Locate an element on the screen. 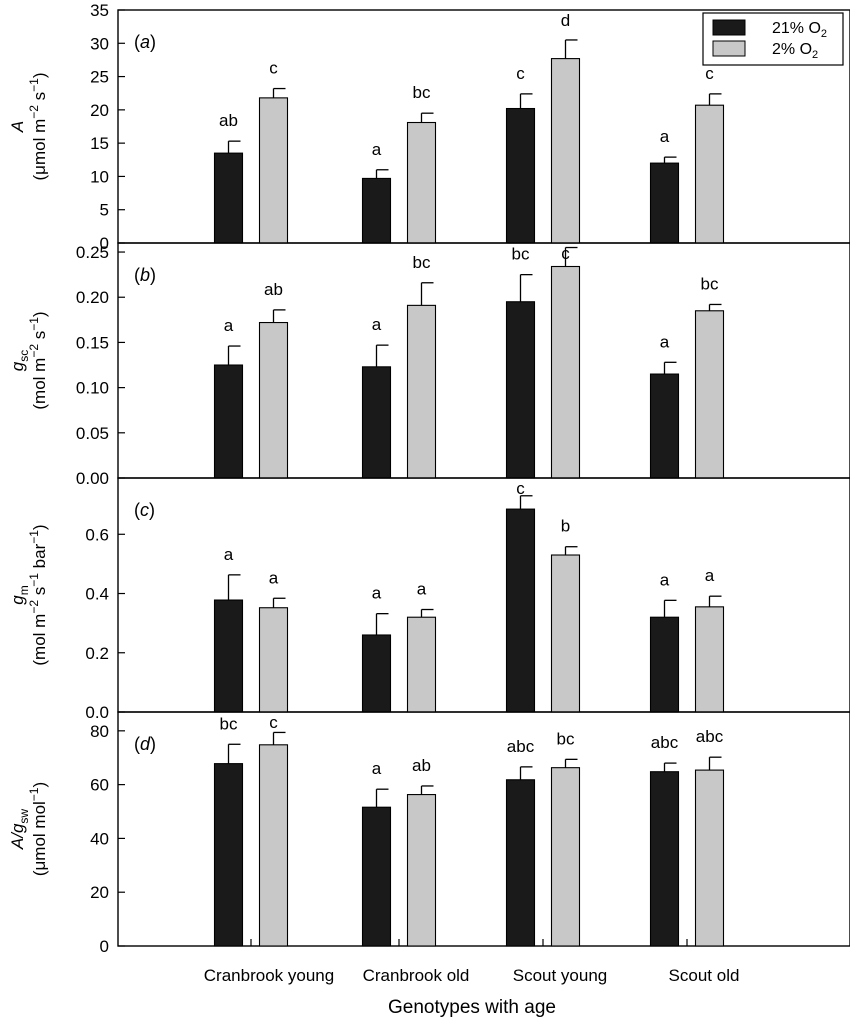  y-tick-label: 0.2 is located at coordinates (97, 653).